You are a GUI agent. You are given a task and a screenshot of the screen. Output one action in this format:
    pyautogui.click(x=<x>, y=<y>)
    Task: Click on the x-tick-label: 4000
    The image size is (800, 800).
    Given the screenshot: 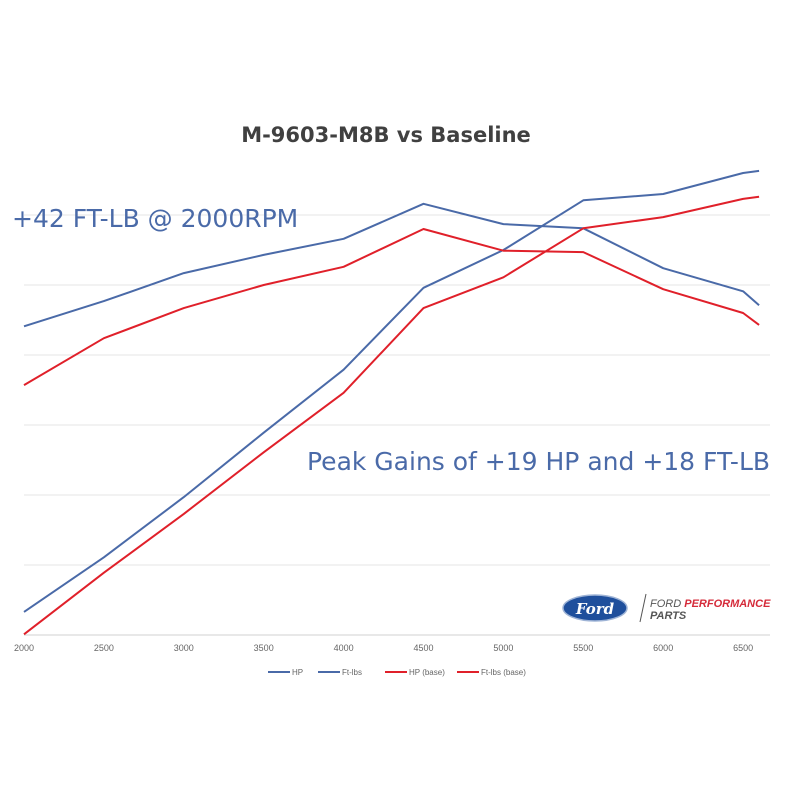 What is the action you would take?
    pyautogui.click(x=344, y=648)
    